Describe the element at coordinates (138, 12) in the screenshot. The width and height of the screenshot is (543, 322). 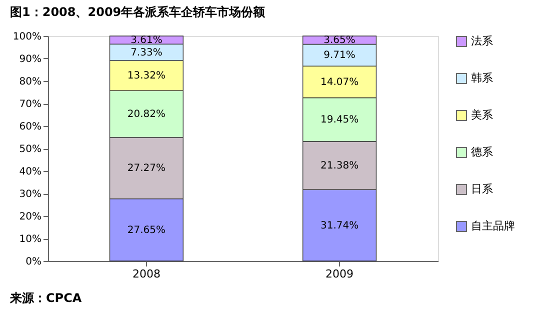
I see `chart-title: 图1：2008、2009年各派系车企轿车市场份额` at that location.